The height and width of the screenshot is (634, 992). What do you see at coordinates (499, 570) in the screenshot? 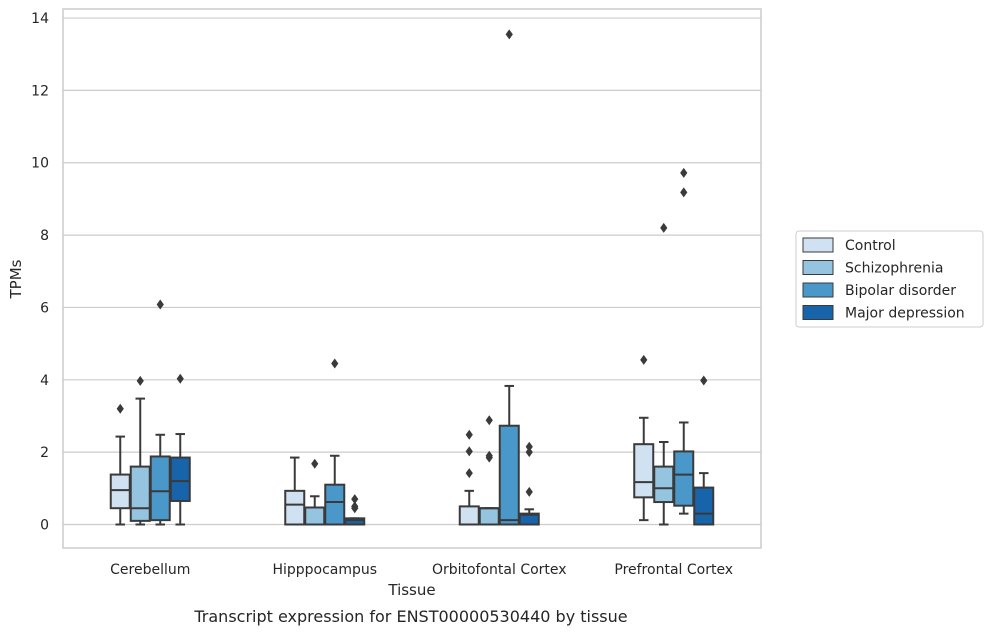
I see `x-tick-label: Orbitofontal Cortex` at bounding box center [499, 570].